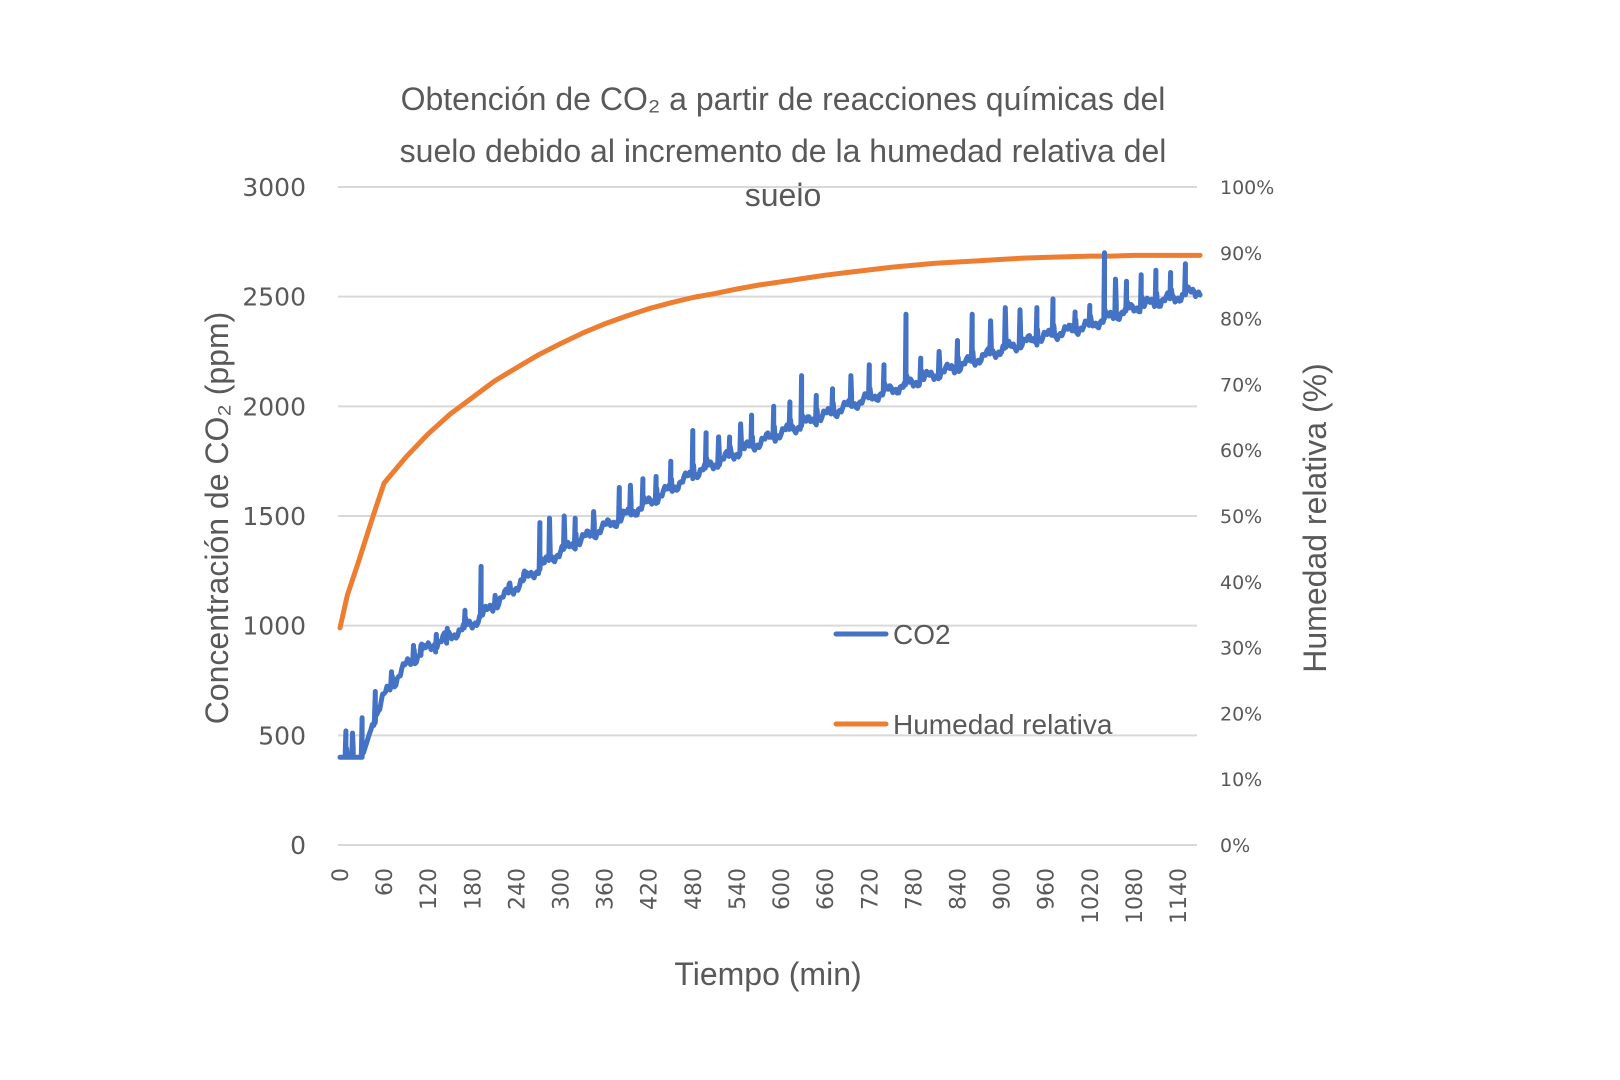  I want to click on x-tick-label: 1140, so click(1179, 896).